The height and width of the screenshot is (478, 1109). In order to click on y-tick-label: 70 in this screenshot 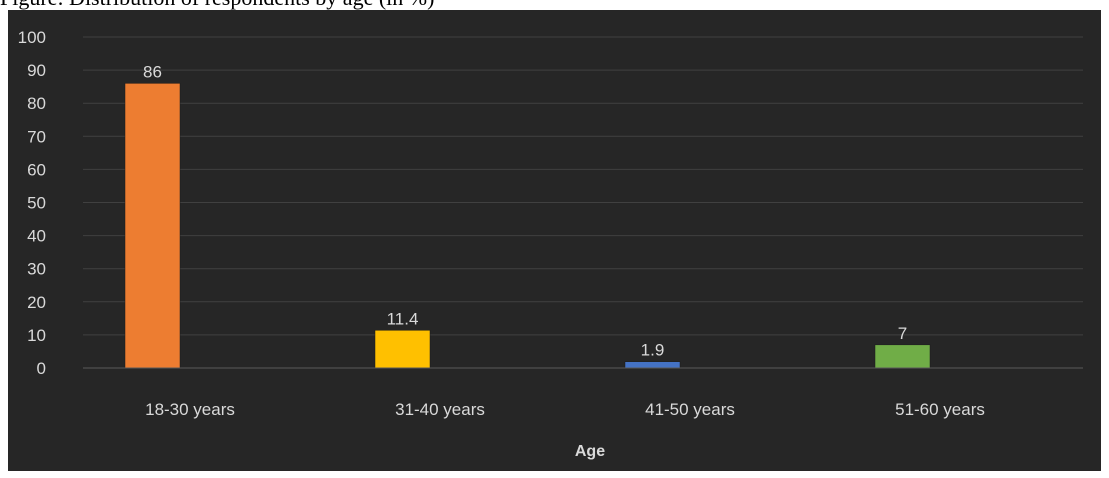, I will do `click(36, 136)`.